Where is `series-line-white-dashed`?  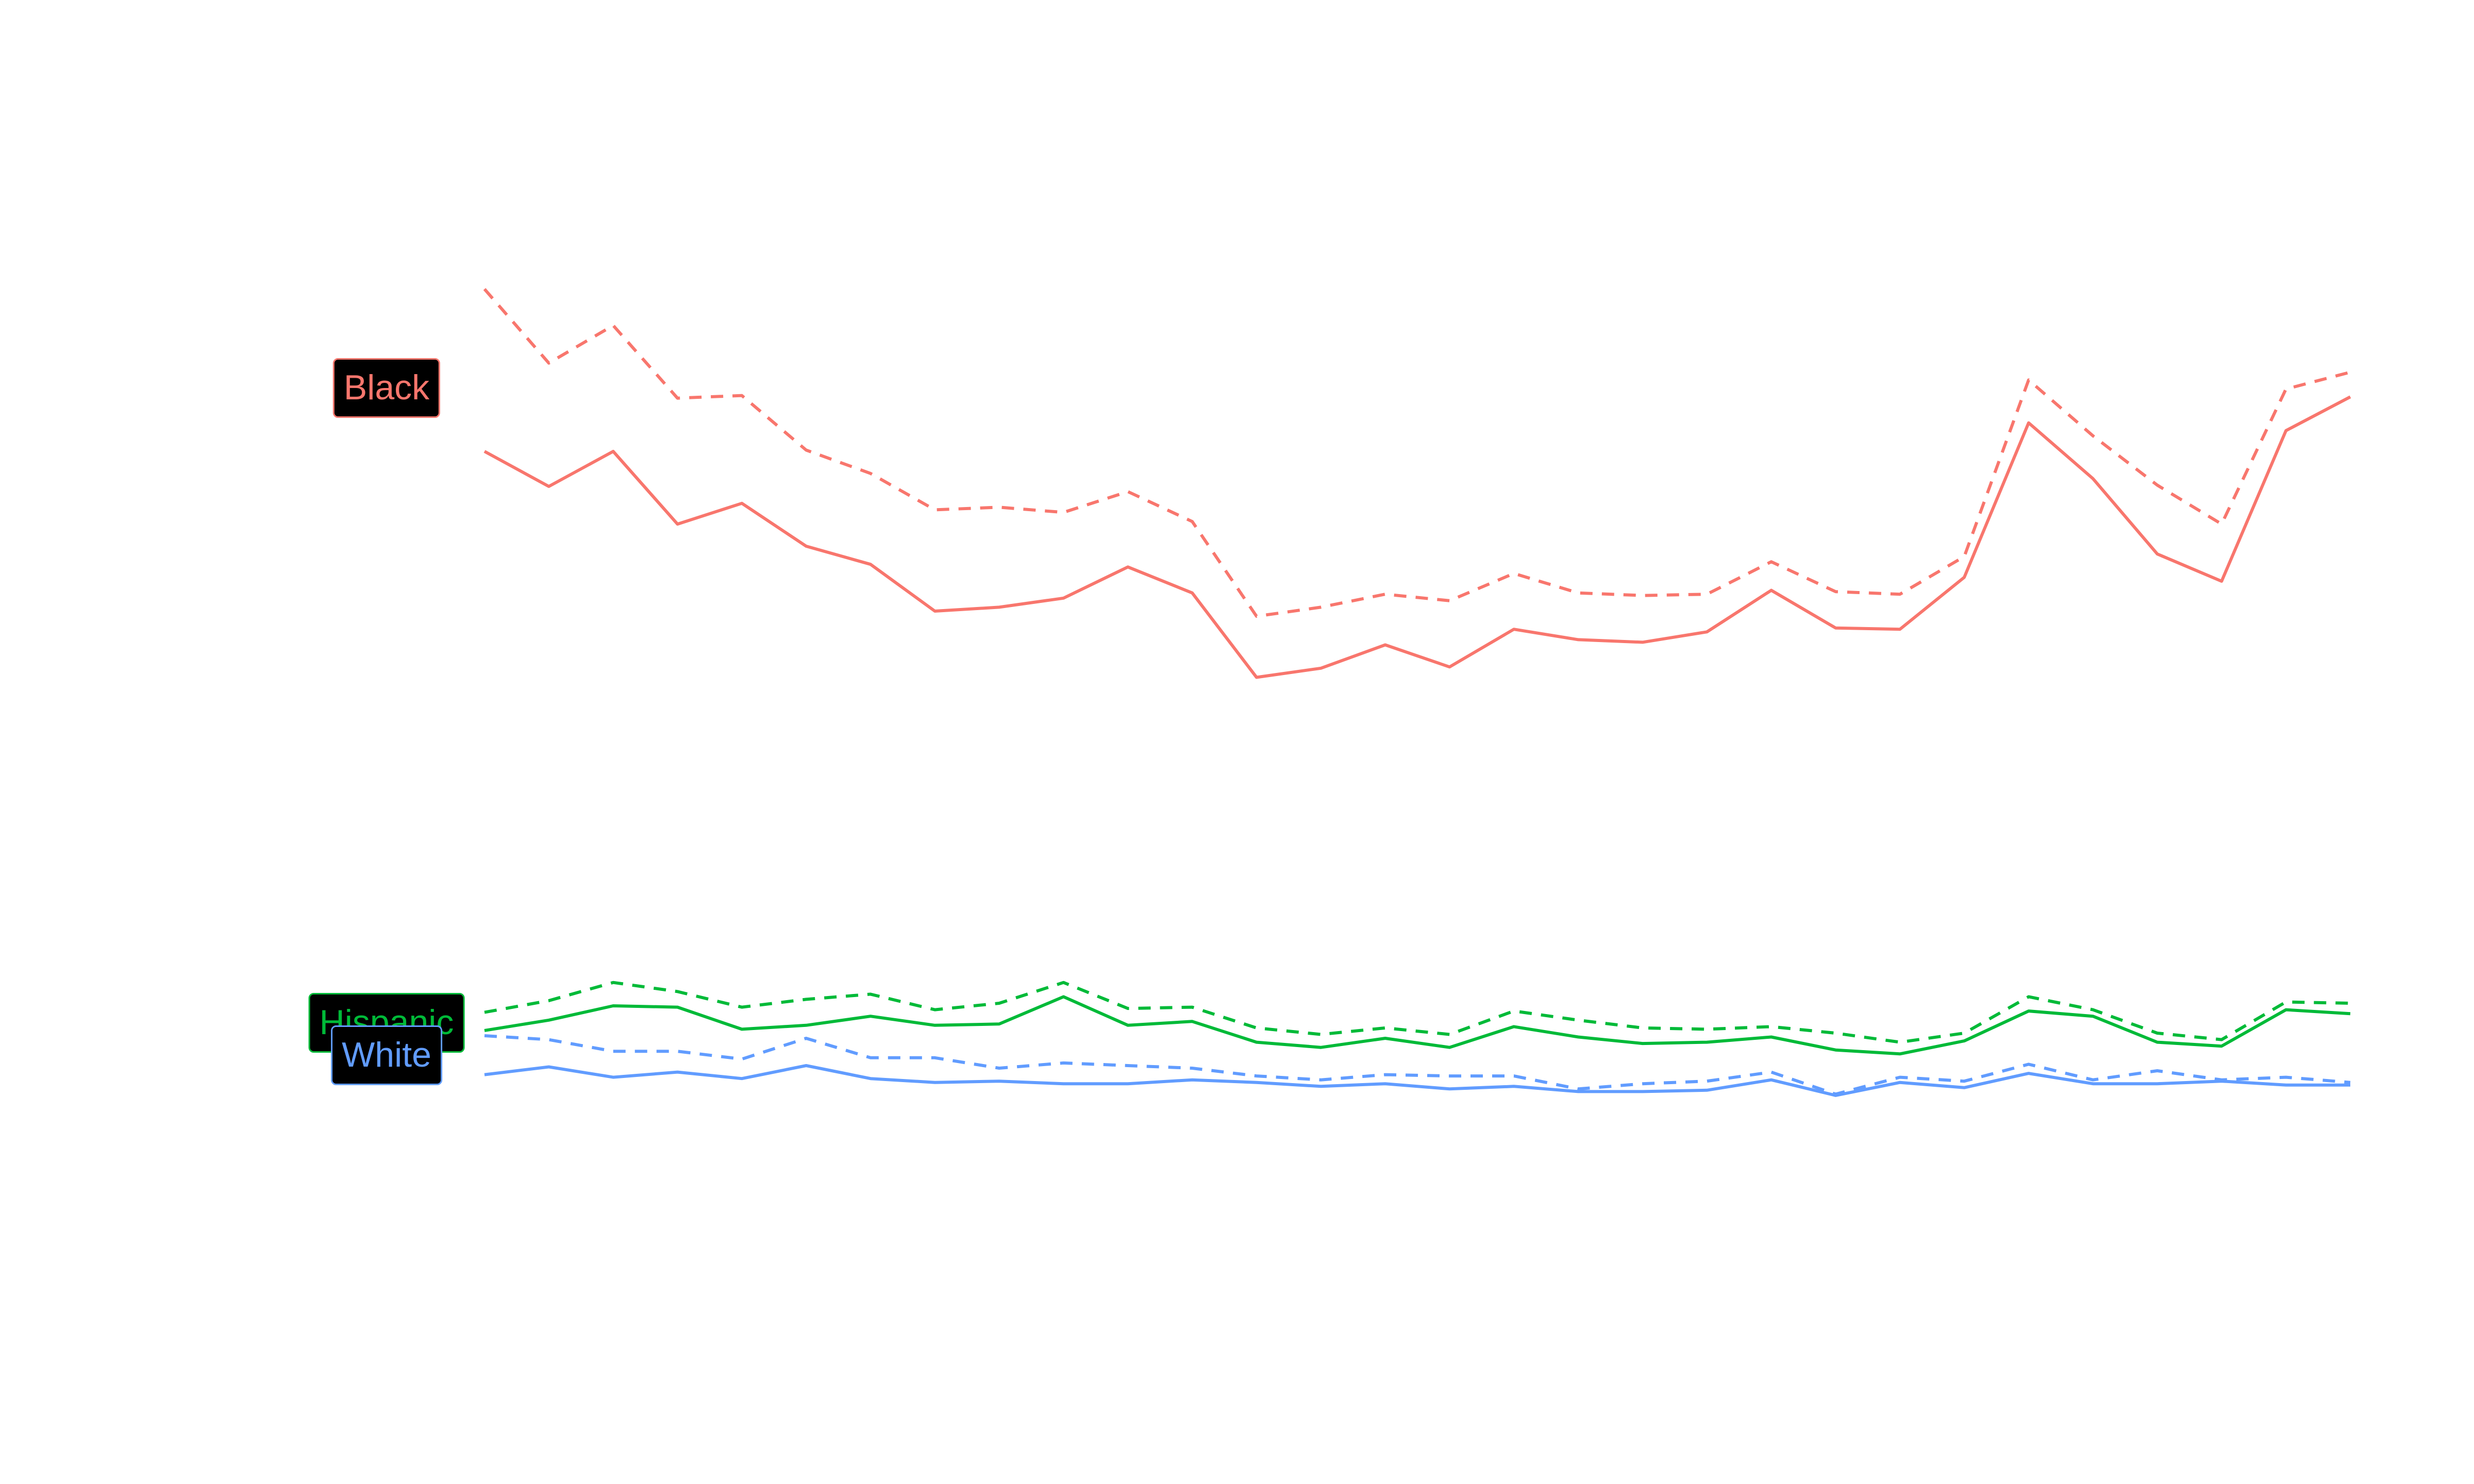
series-line-white-dashed is located at coordinates (1417, 1065).